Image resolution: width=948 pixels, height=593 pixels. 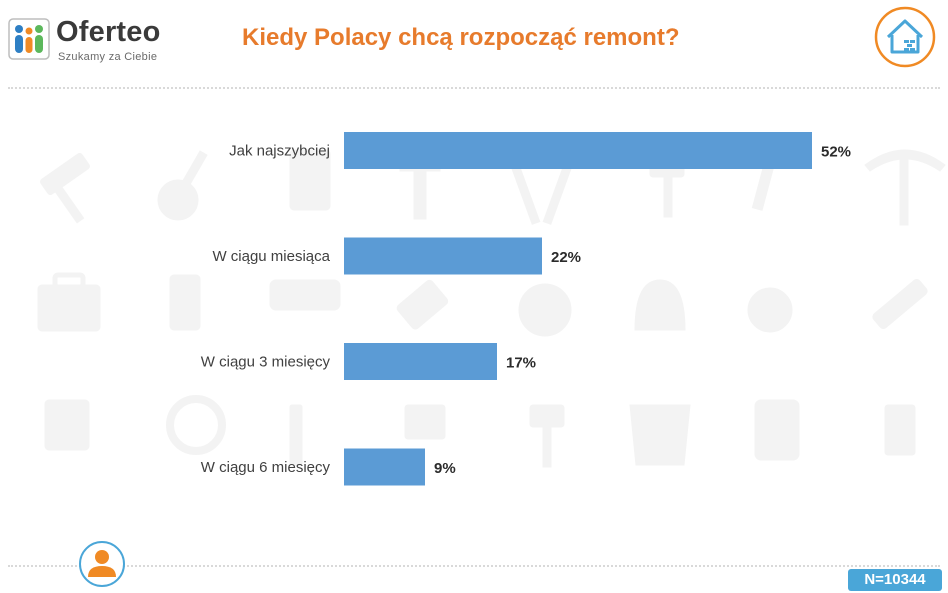 What do you see at coordinates (566, 257) in the screenshot?
I see `value-label-2: 22%` at bounding box center [566, 257].